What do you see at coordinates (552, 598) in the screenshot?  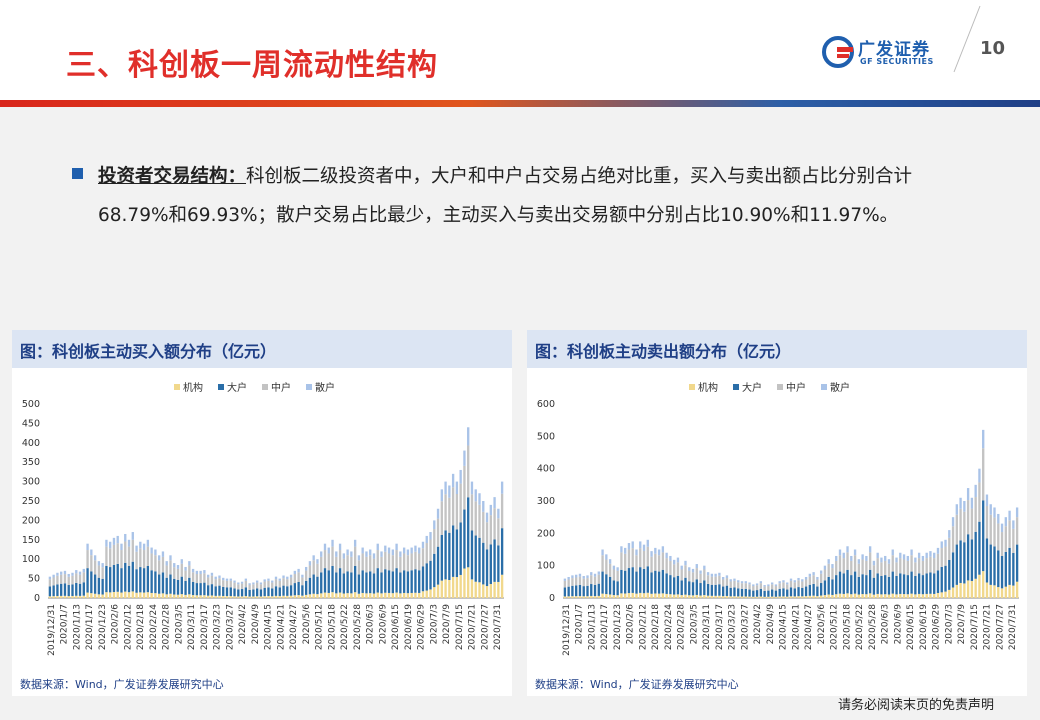 I see `y-tick-label: 0` at bounding box center [552, 598].